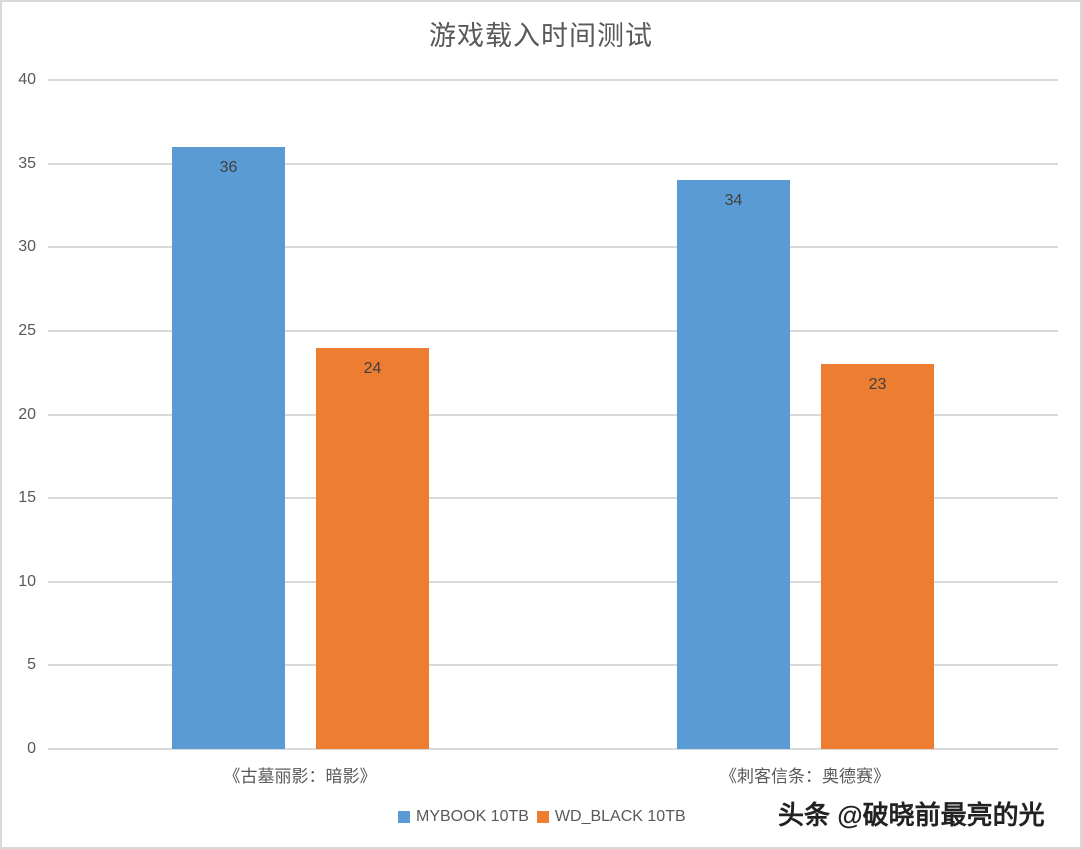  What do you see at coordinates (31, 748) in the screenshot?
I see `y-tick-label: 0` at bounding box center [31, 748].